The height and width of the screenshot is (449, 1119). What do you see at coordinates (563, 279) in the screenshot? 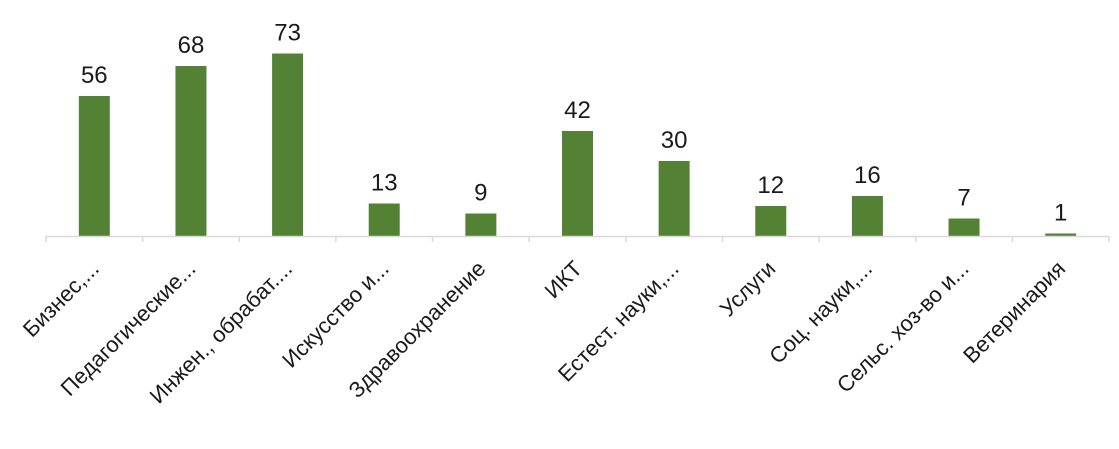
I see `x-tick-label: ИКТ` at bounding box center [563, 279].